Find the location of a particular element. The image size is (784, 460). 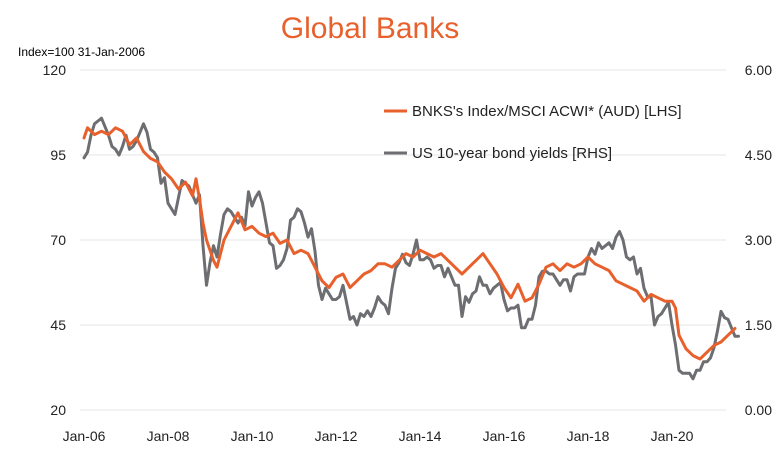

y-axis-right: 6.00 4.50 3.00 1.50 0.00 is located at coordinates (758, 240).